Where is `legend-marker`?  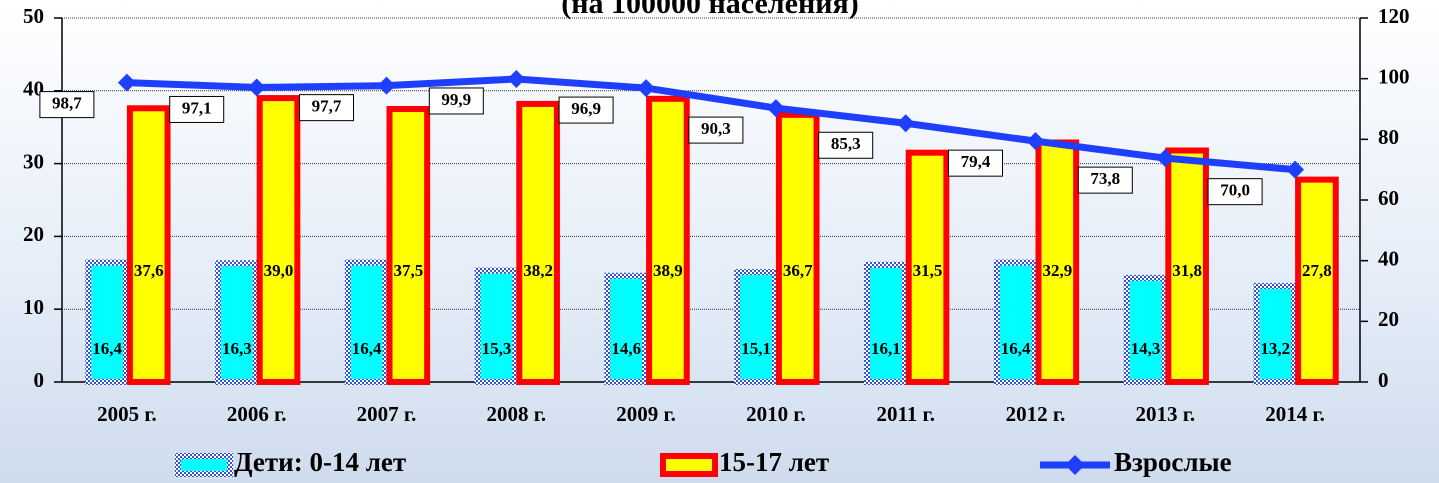
legend-marker is located at coordinates (1075, 465).